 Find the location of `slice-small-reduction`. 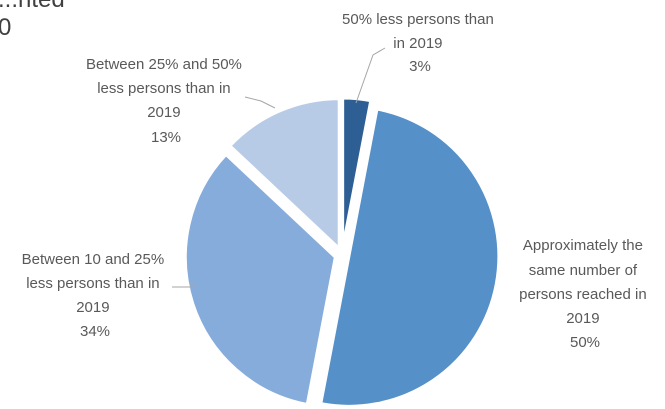

slice-small-reduction is located at coordinates (357, 172).